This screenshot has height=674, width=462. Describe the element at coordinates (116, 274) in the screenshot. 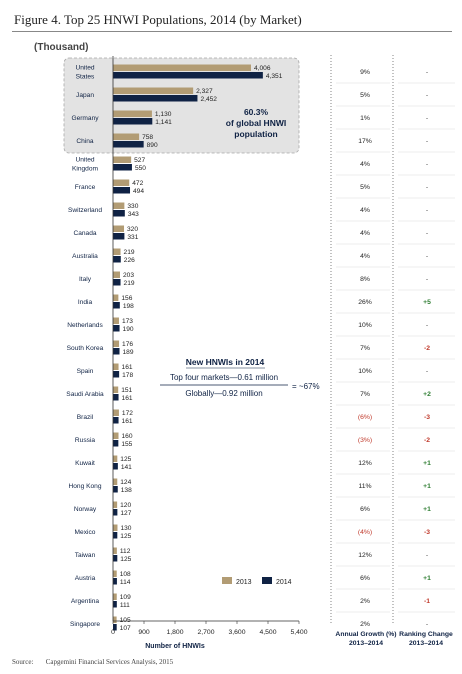

I see `bar-2013-italy` at that location.